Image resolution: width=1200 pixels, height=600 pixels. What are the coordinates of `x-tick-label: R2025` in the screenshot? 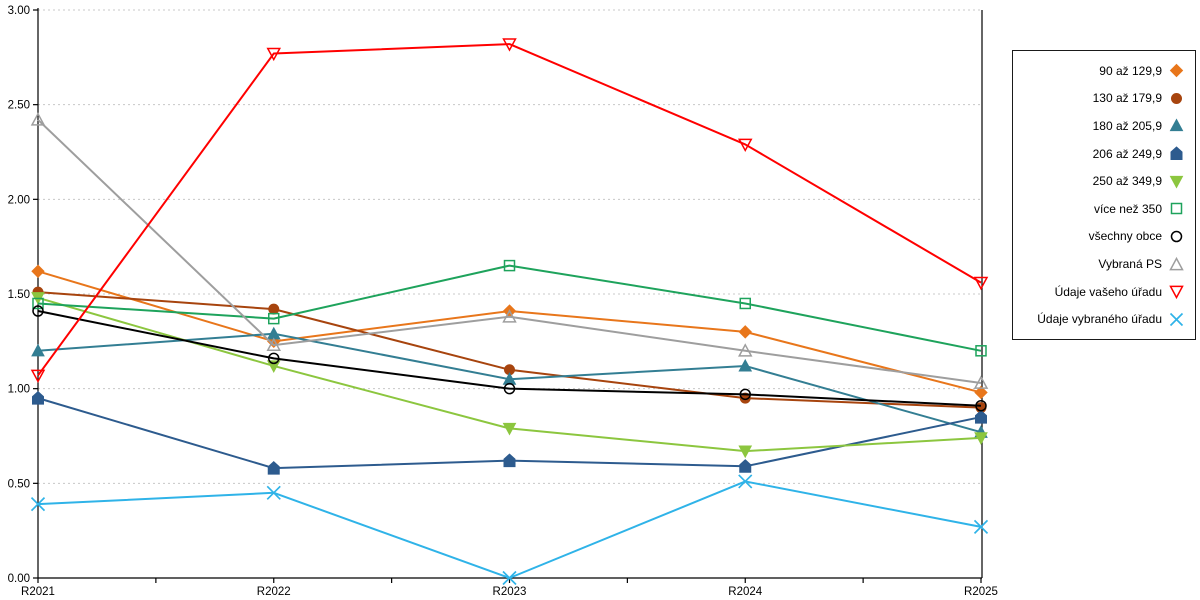 It's located at (981, 592).